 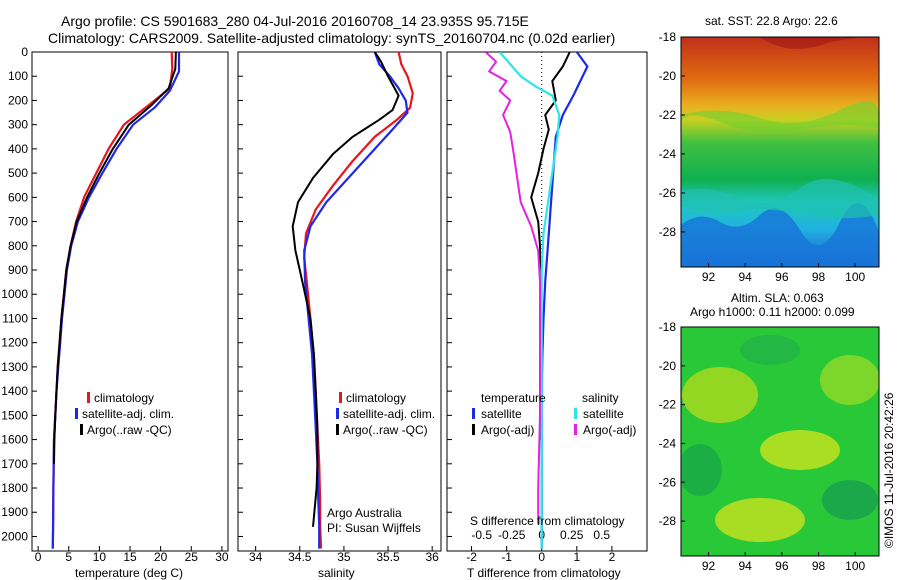 What do you see at coordinates (100, 557) in the screenshot?
I see `x-tick-label: 10` at bounding box center [100, 557].